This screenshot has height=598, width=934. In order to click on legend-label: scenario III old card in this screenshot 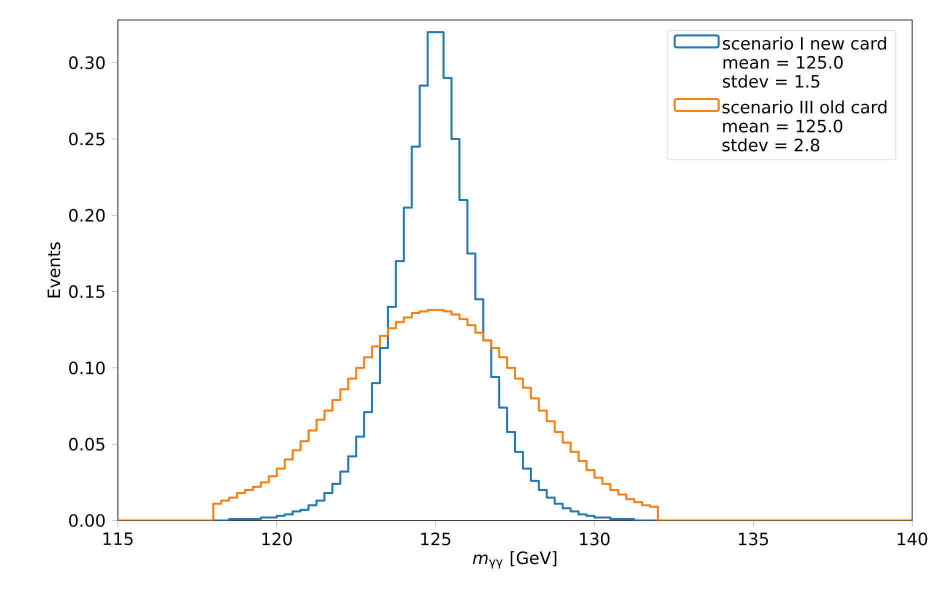, I will do `click(804, 107)`.